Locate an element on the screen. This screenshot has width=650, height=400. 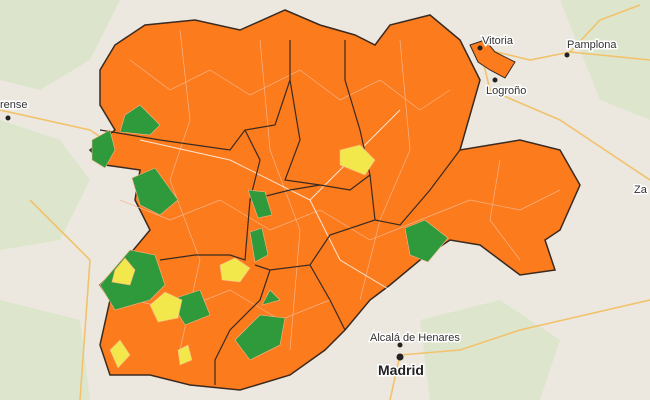
city-label: rense is located at coordinates (14, 105).